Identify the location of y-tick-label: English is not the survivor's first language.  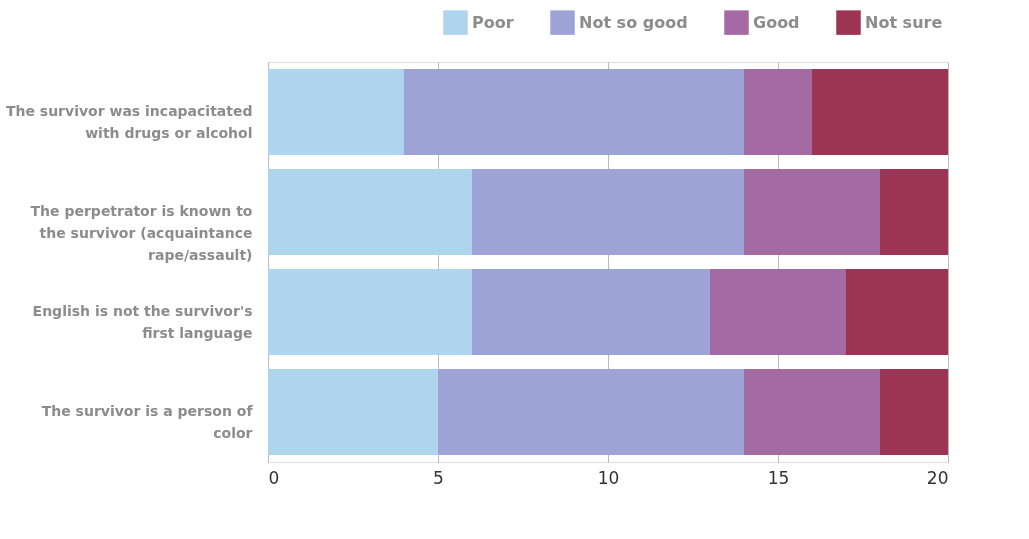
(142, 322).